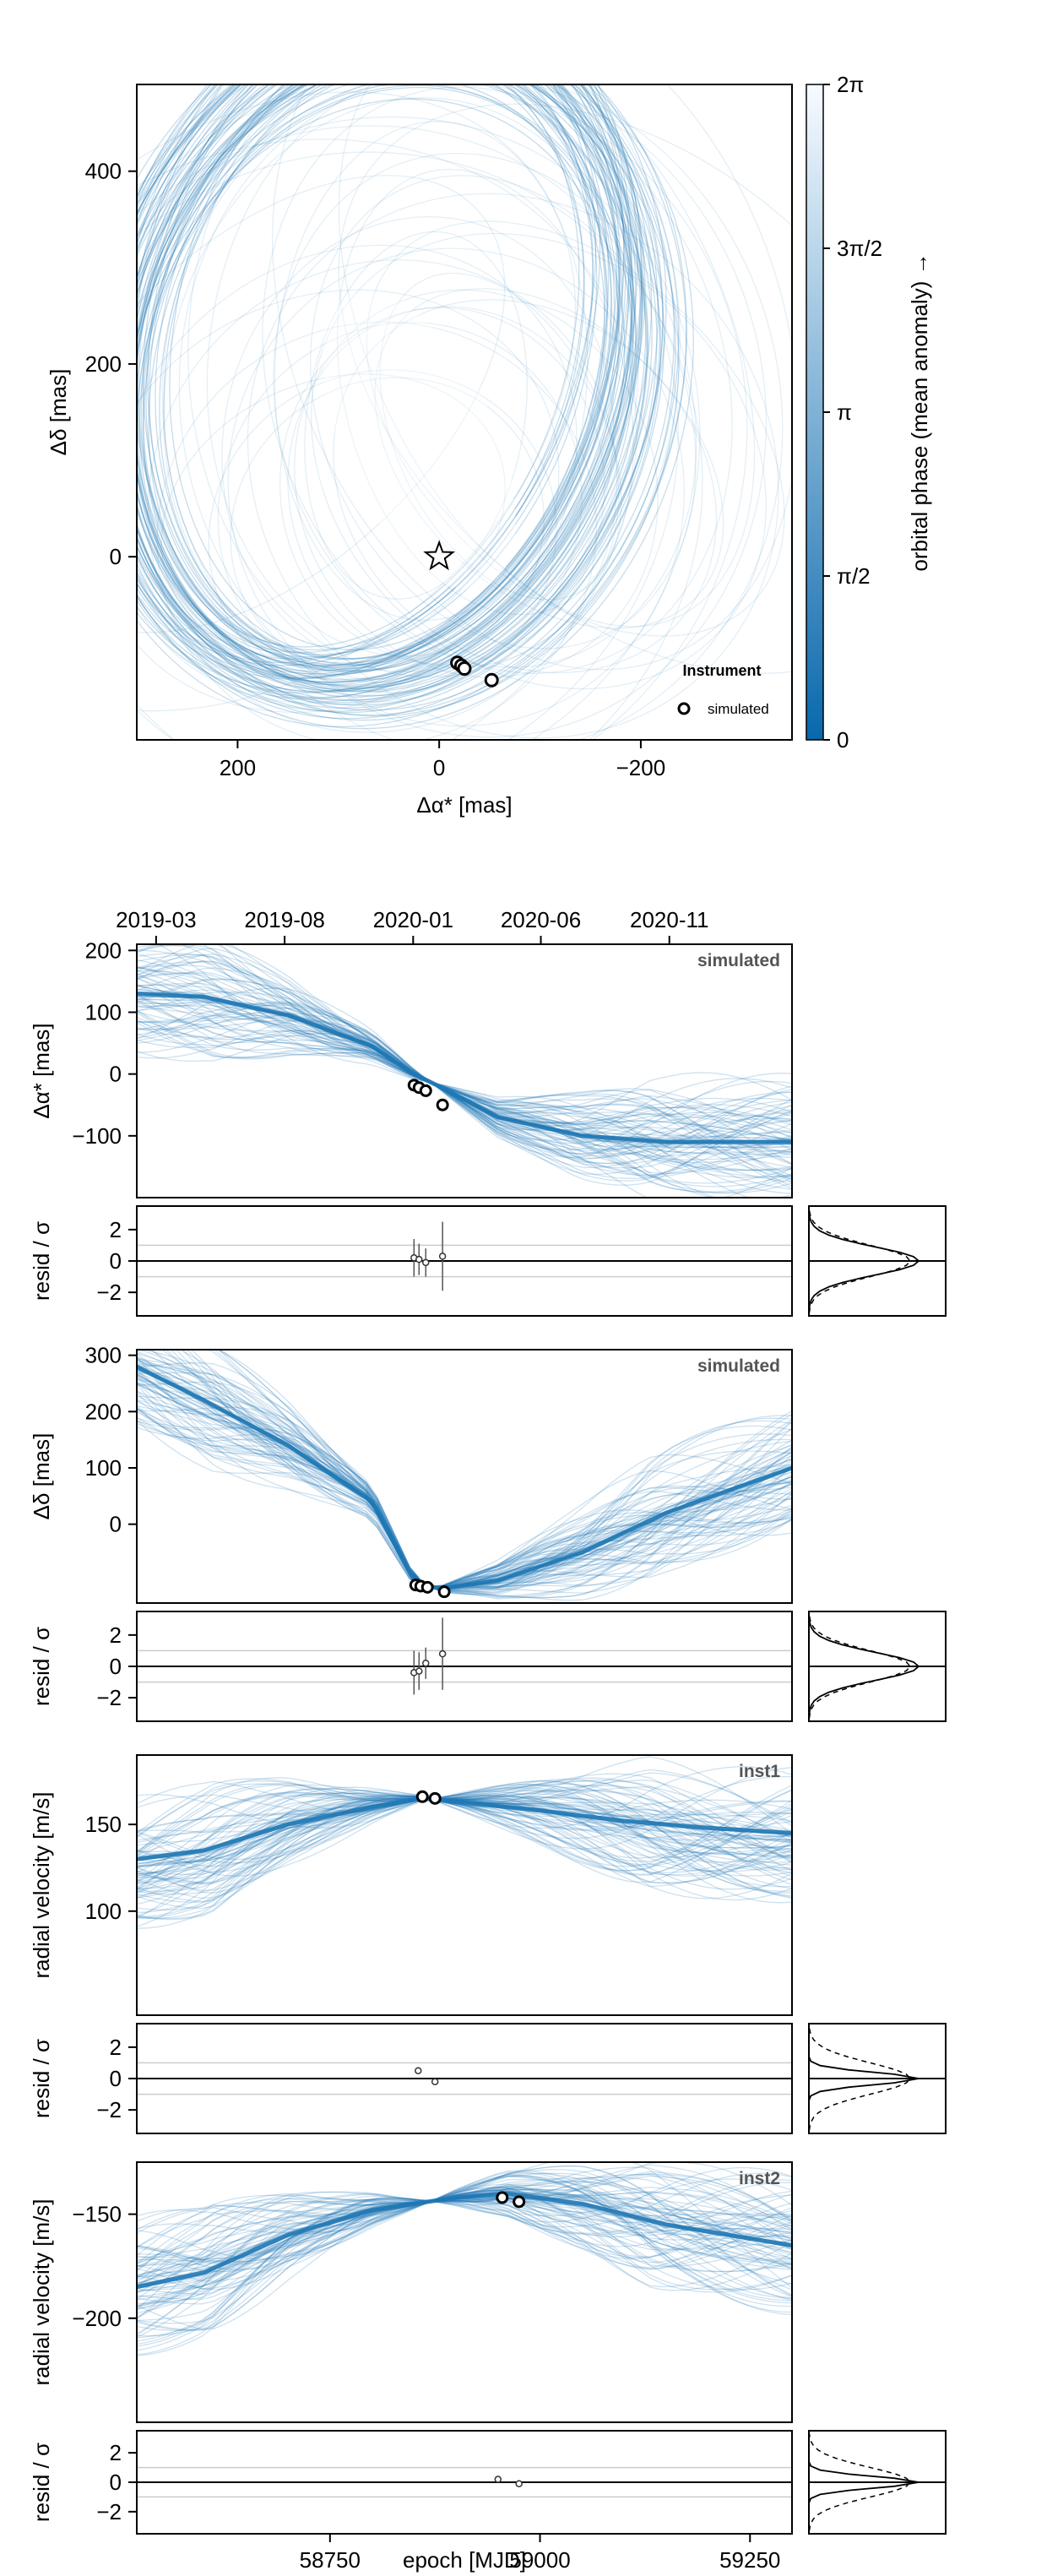 The height and width of the screenshot is (2576, 1047). I want to click on date-tick-label: 2020-11, so click(669, 919).